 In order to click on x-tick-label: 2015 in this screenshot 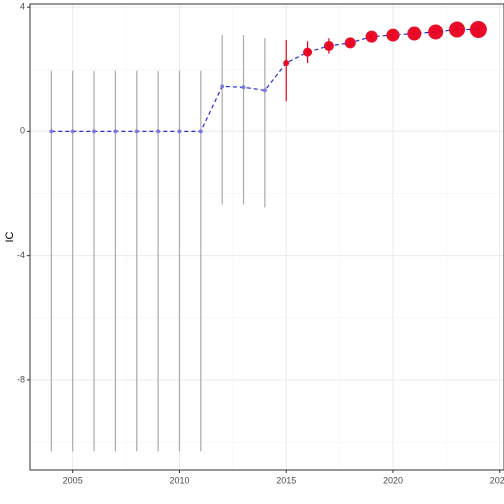, I will do `click(286, 480)`.